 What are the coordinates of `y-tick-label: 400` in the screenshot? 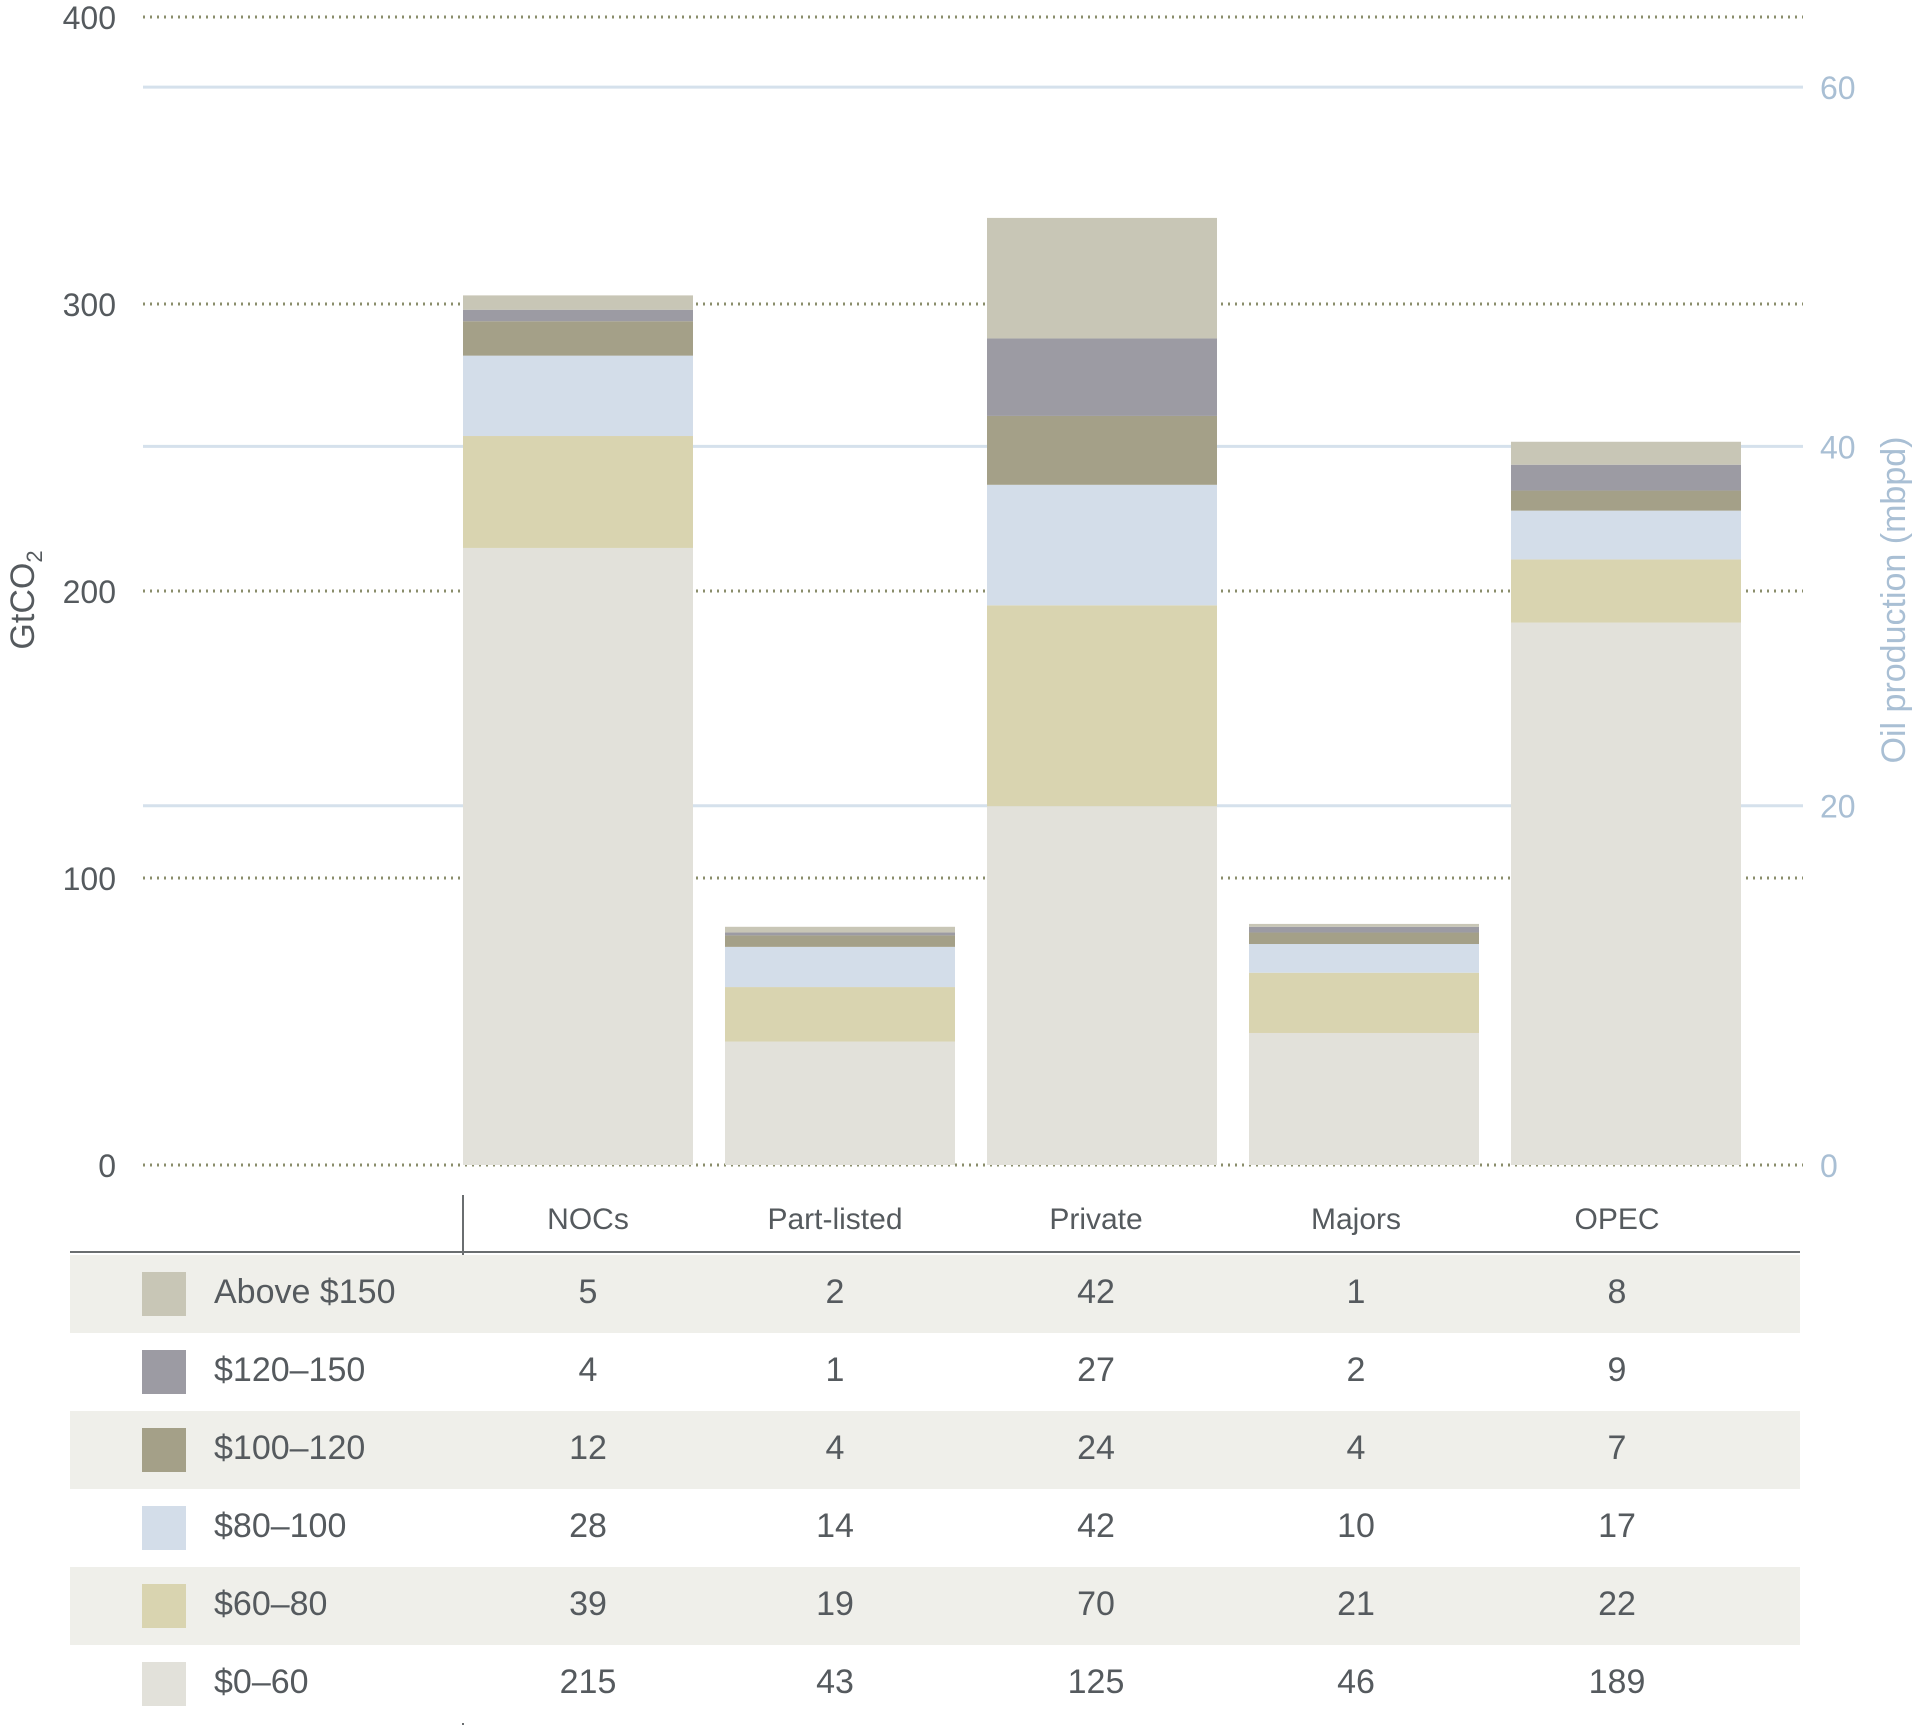 It's located at (89, 18).